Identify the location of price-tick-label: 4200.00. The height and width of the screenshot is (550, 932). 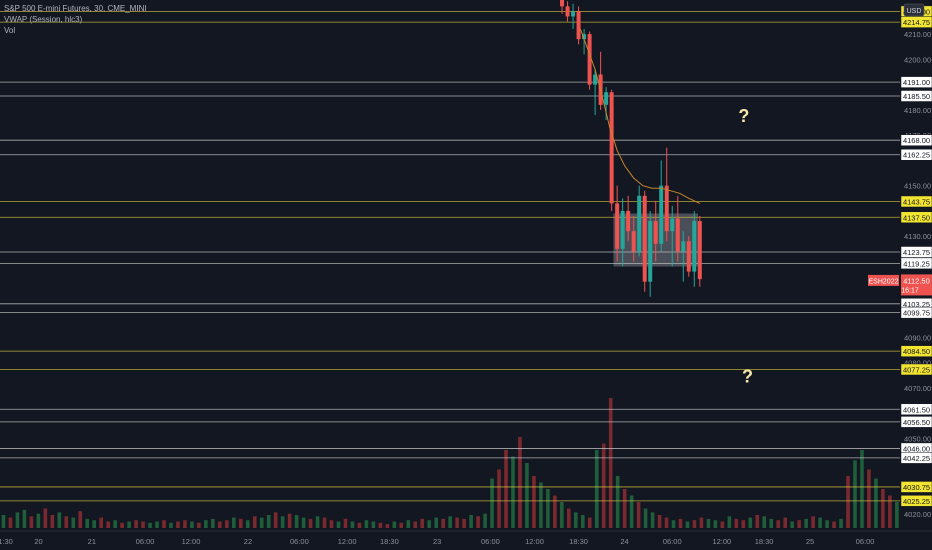
(917, 59).